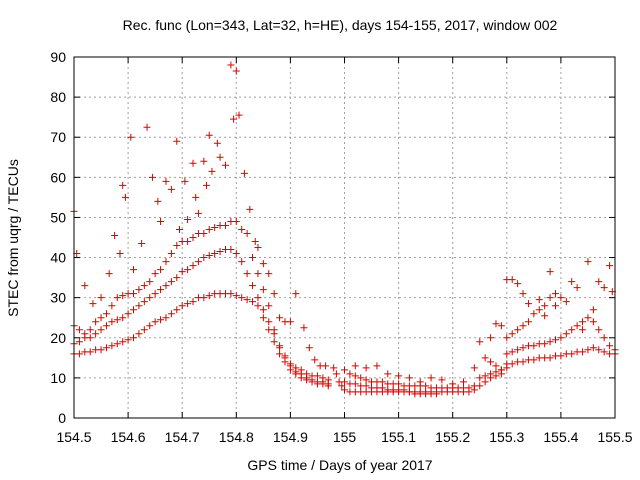 Image resolution: width=640 pixels, height=480 pixels. What do you see at coordinates (398, 437) in the screenshot?
I see `x-tick-label: 155.1` at bounding box center [398, 437].